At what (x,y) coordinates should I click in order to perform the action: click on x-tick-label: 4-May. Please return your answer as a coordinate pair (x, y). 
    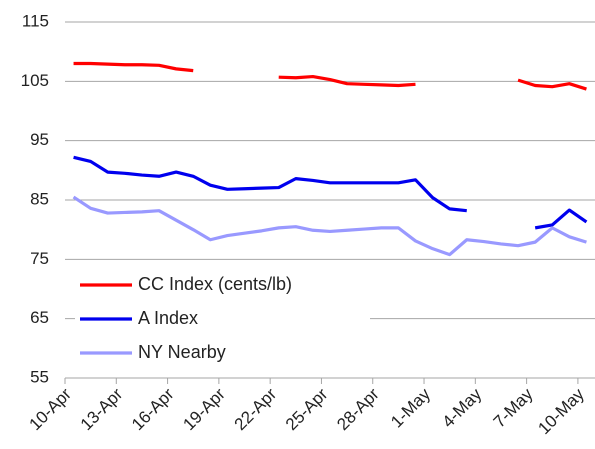
    Looking at the image, I should click on (461, 407).